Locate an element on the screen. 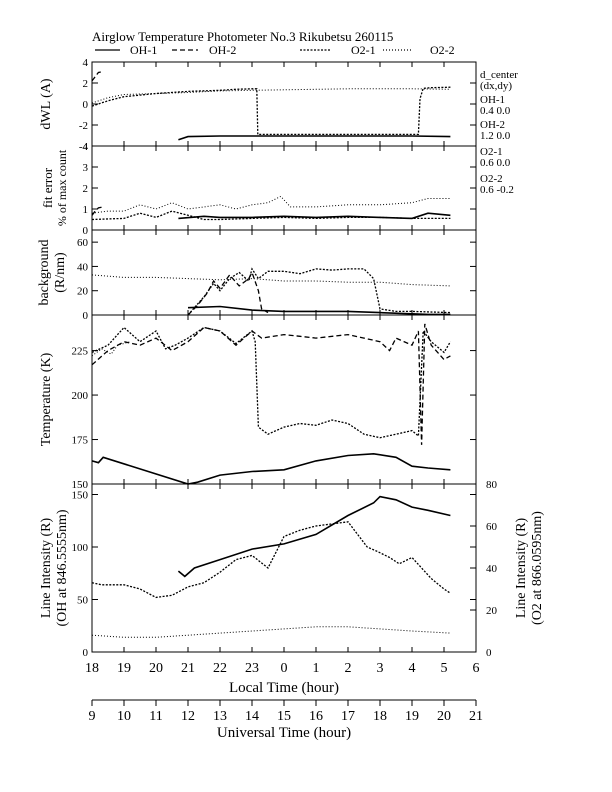 The width and height of the screenshot is (612, 792). legend-label-oh-1: OH-1 is located at coordinates (143, 50).